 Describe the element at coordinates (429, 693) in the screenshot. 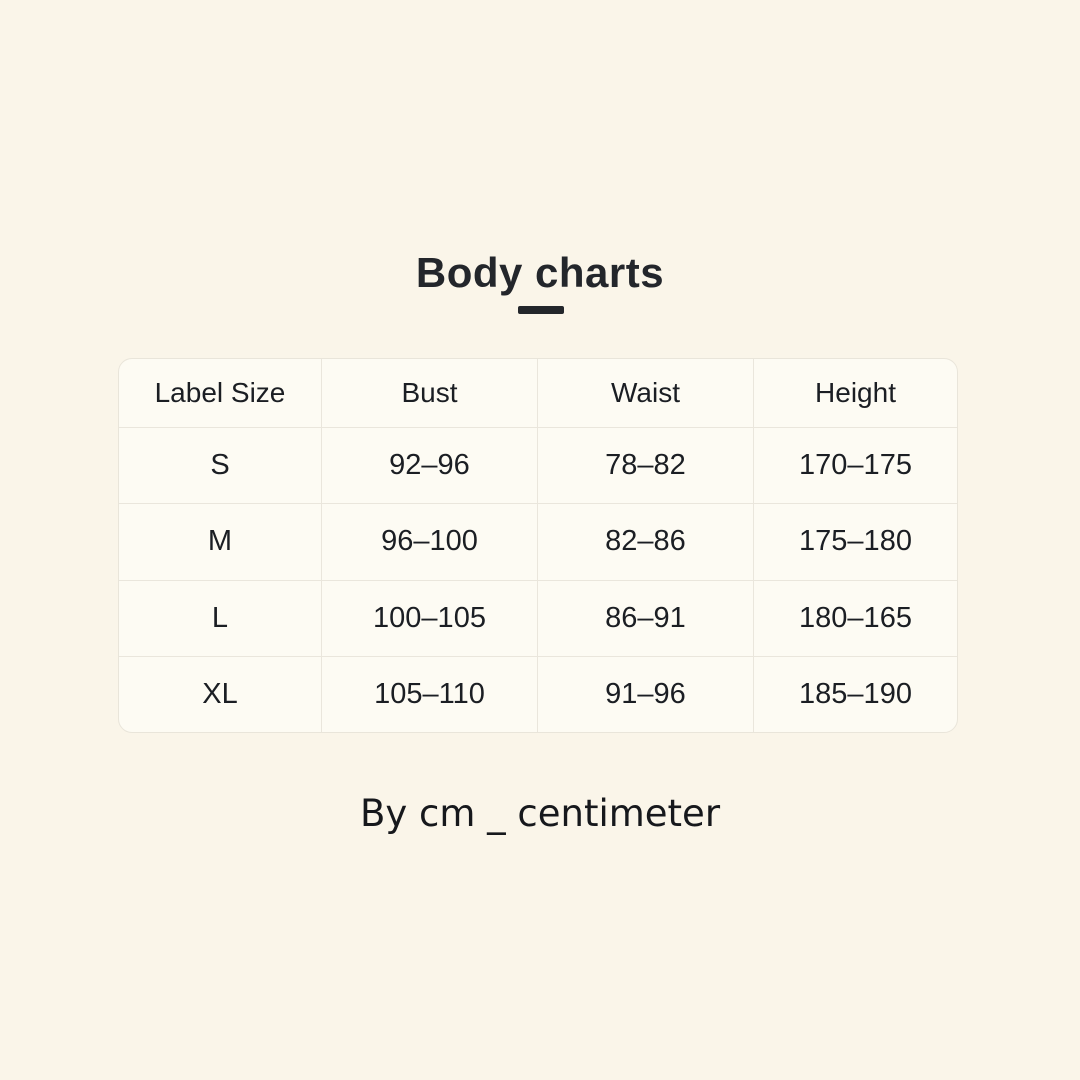

I see `cell-bust-xl: 105–110` at that location.